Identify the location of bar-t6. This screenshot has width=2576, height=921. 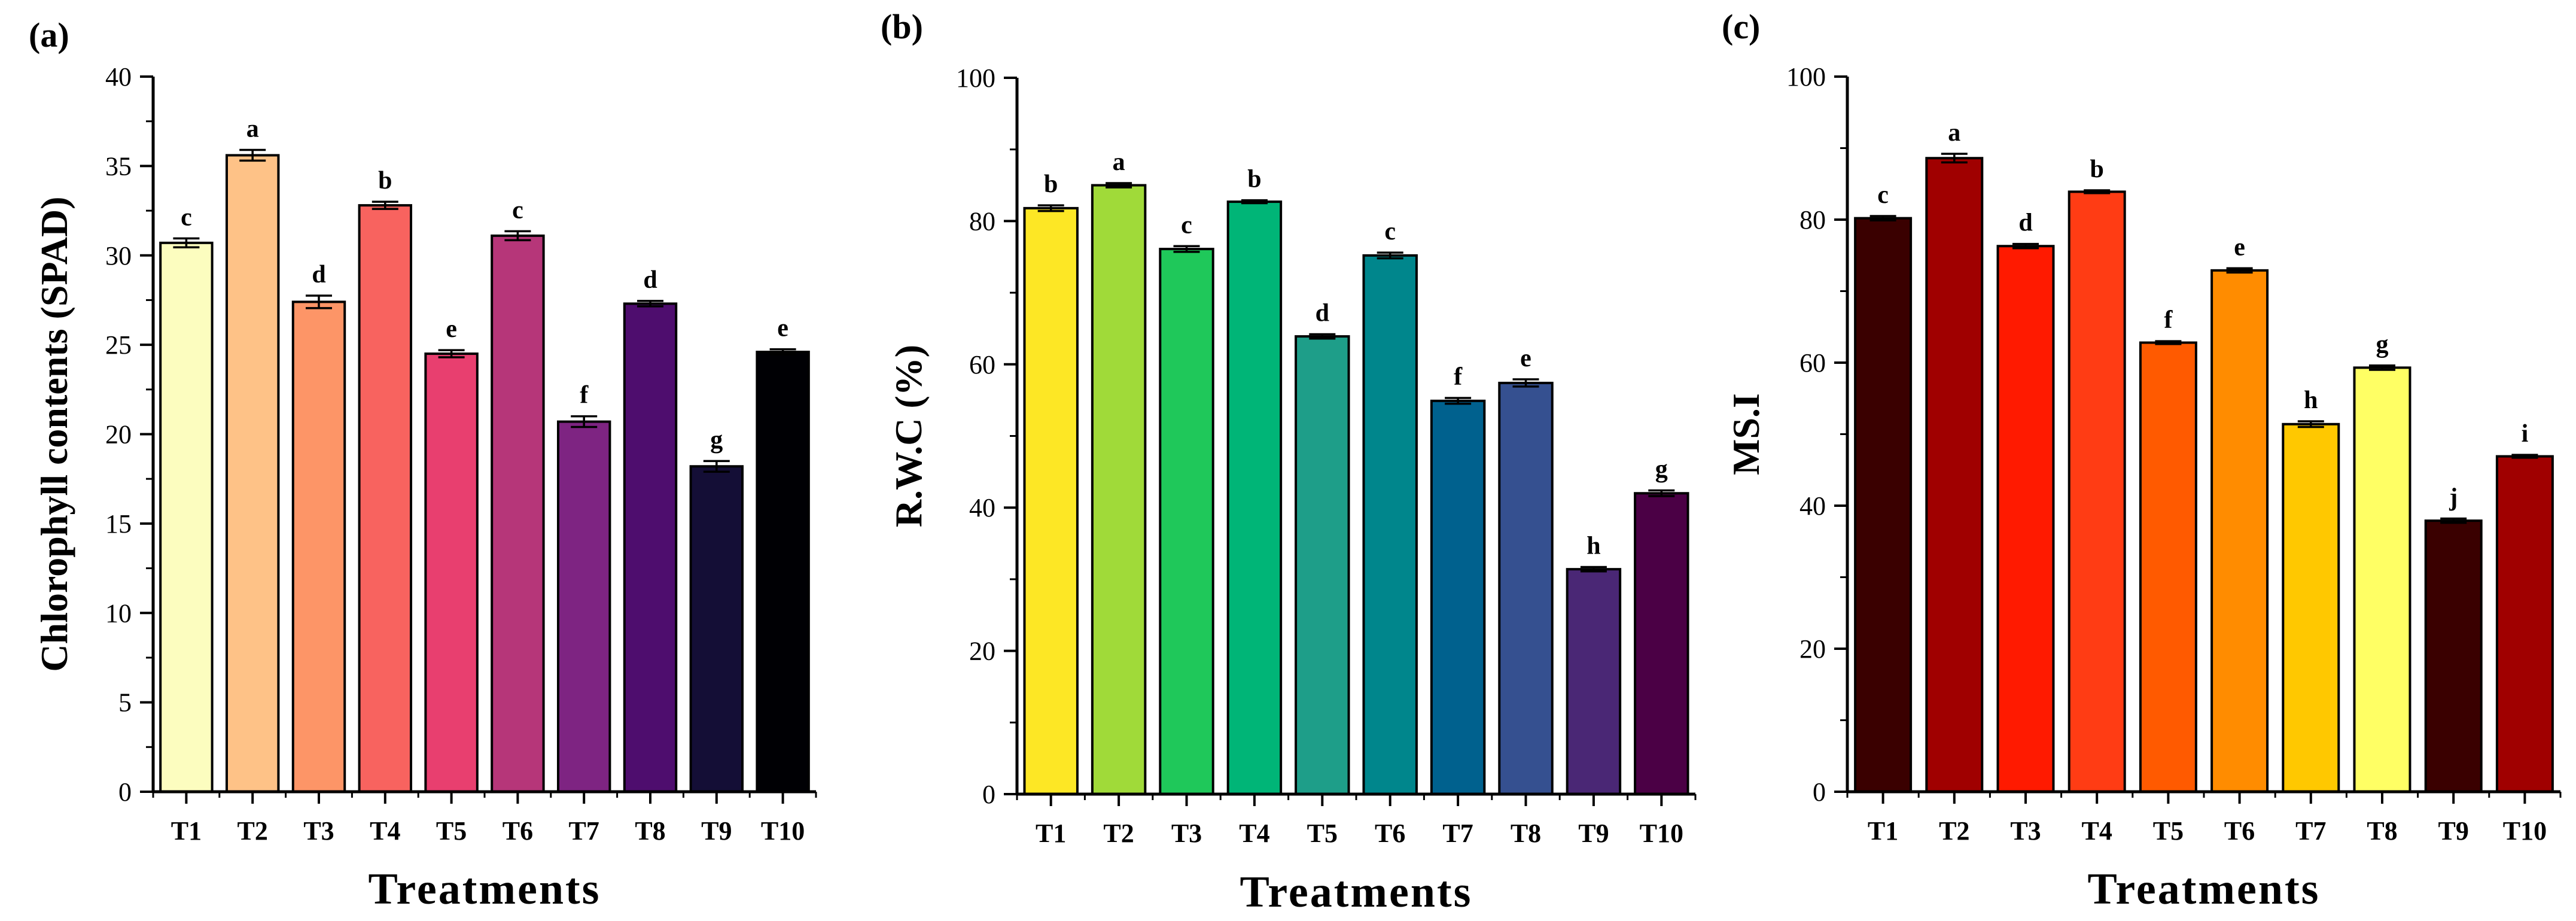
(2239, 532).